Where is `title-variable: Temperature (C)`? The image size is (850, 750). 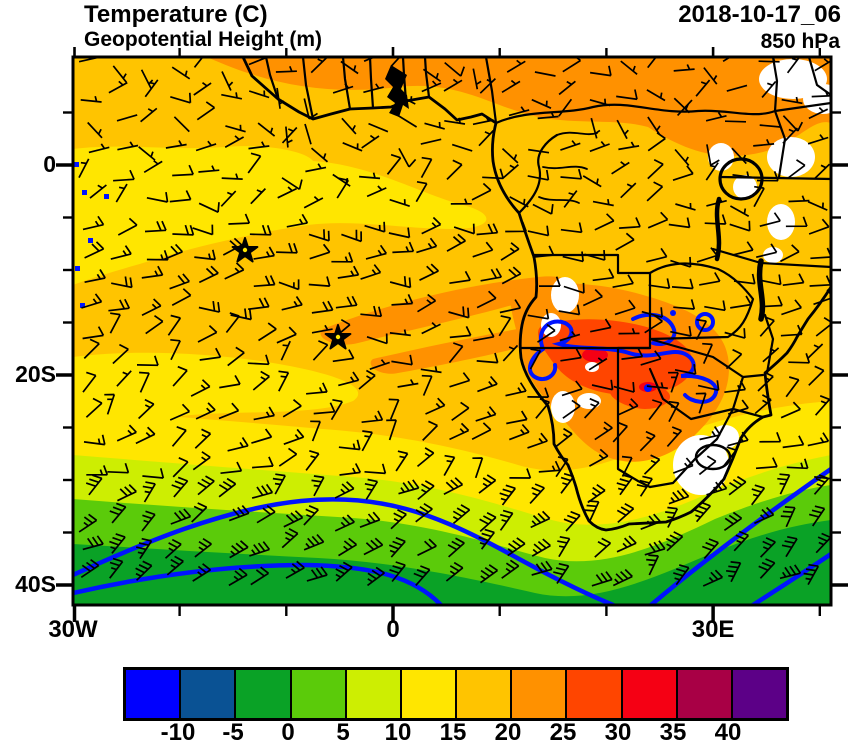 title-variable: Temperature (C) is located at coordinates (176, 14).